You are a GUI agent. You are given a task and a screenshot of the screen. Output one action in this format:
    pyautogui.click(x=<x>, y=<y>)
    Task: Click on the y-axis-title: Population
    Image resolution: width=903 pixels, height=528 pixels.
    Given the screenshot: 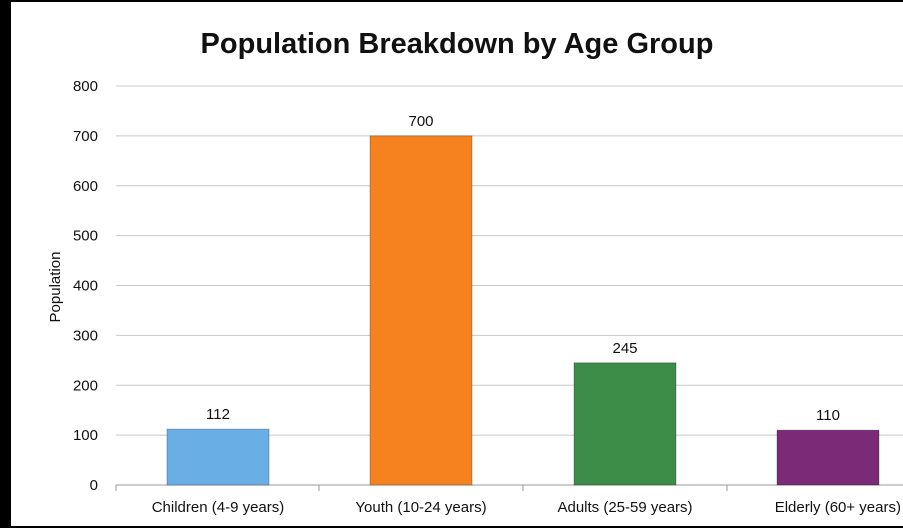 What is the action you would take?
    pyautogui.click(x=55, y=287)
    